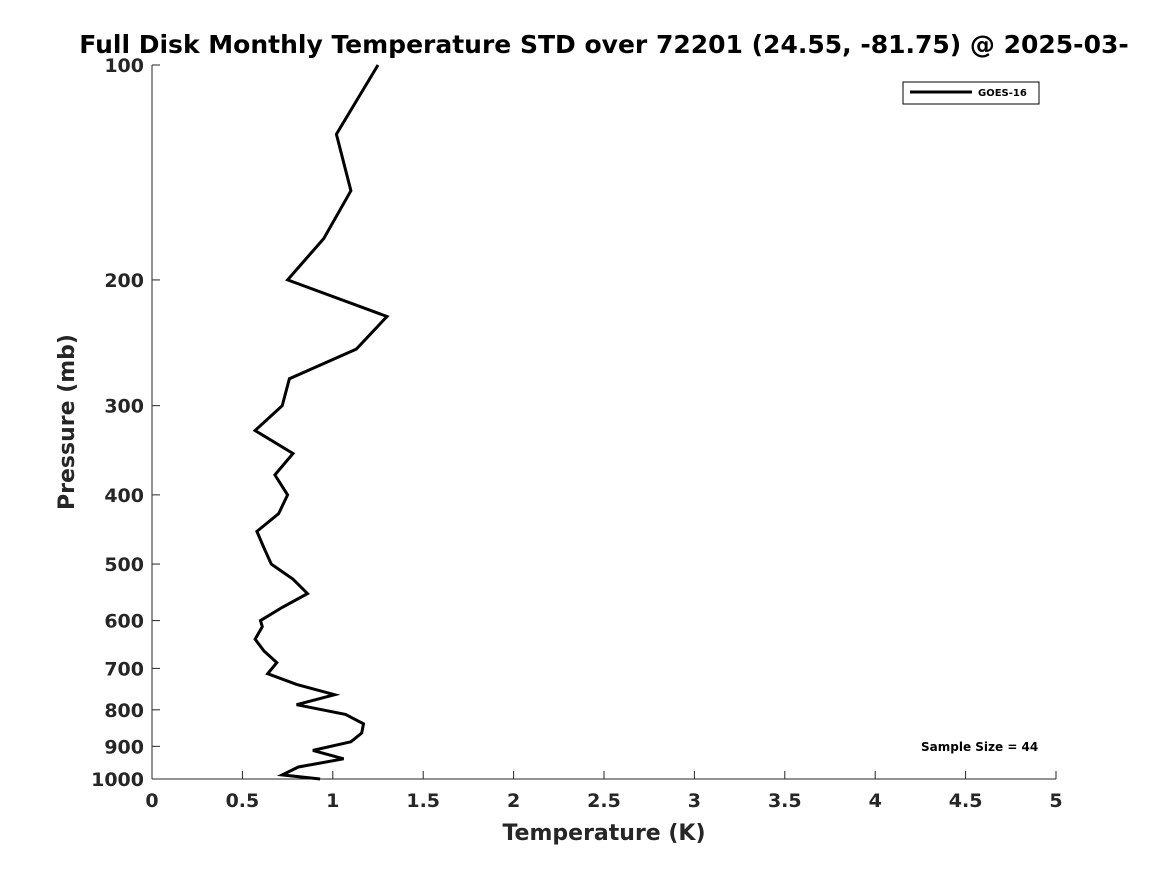 Image resolution: width=1167 pixels, height=875 pixels. I want to click on y-tick-label: 400, so click(124, 496).